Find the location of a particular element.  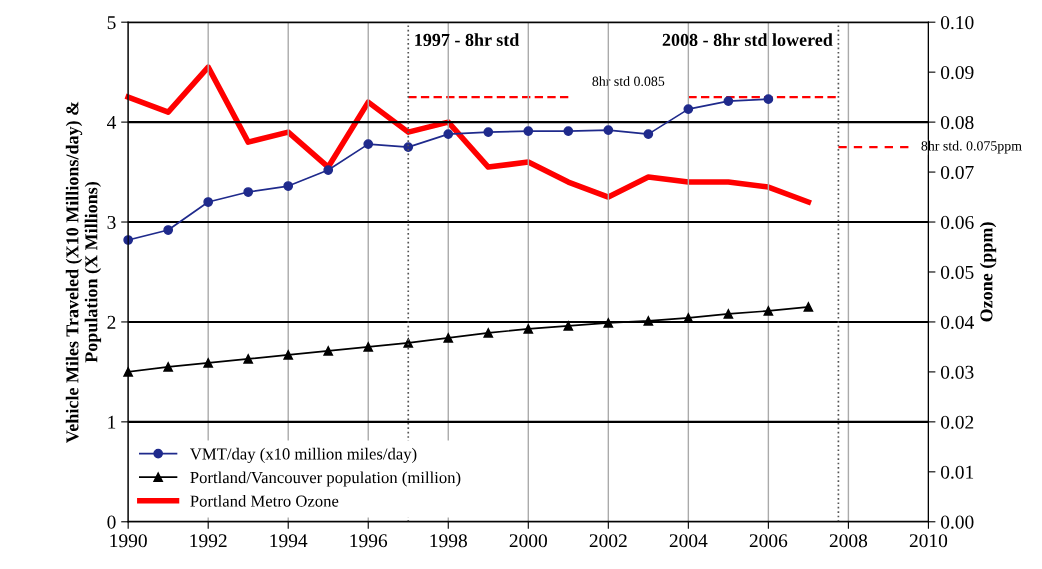

legend-label: VMT/day (x10 million miles/day) is located at coordinates (303, 455).